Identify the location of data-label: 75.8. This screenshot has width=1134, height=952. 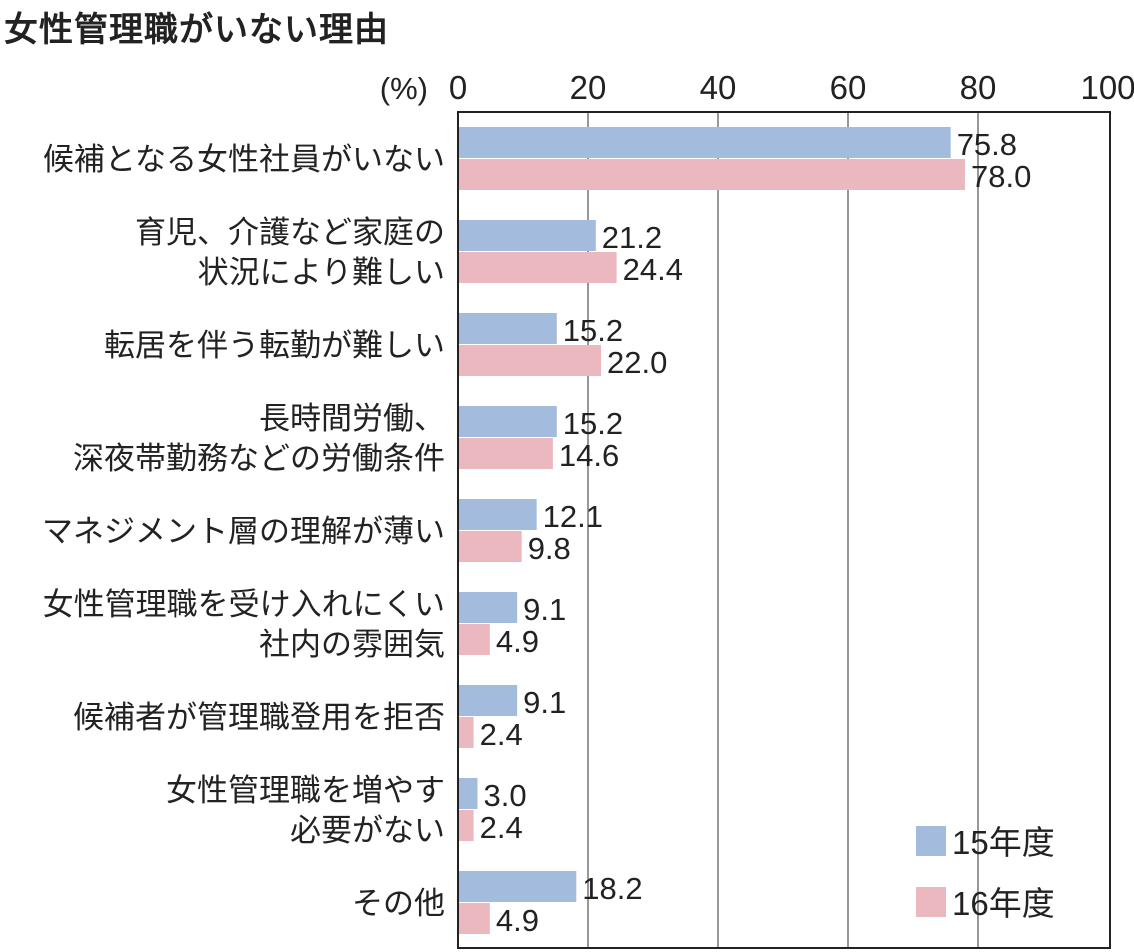
(987, 144).